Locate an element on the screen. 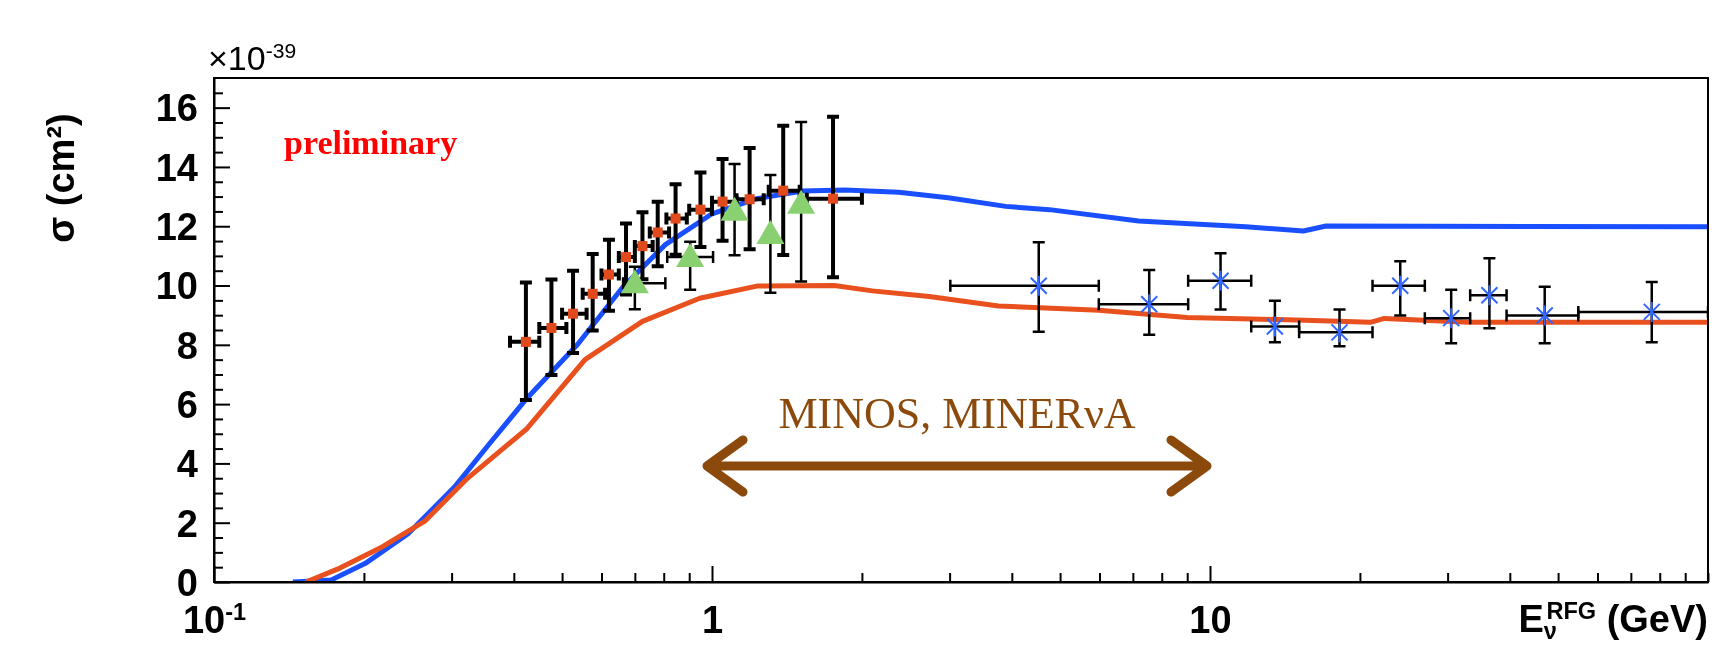  y-tick-label: 12 is located at coordinates (176, 227).